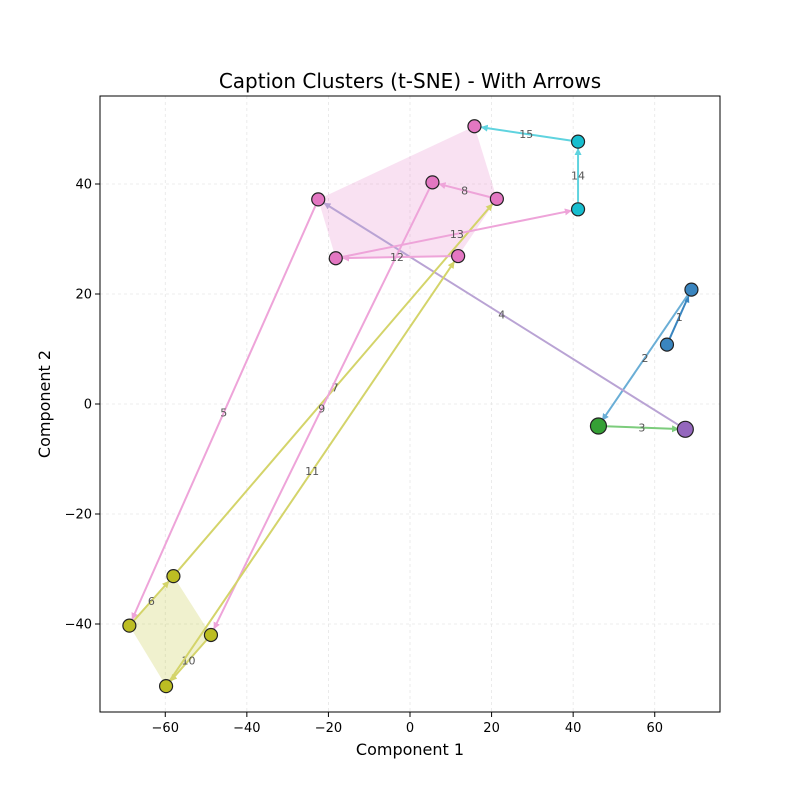  Describe the element at coordinates (78, 625) in the screenshot. I see `y-tick-label: −40` at that location.